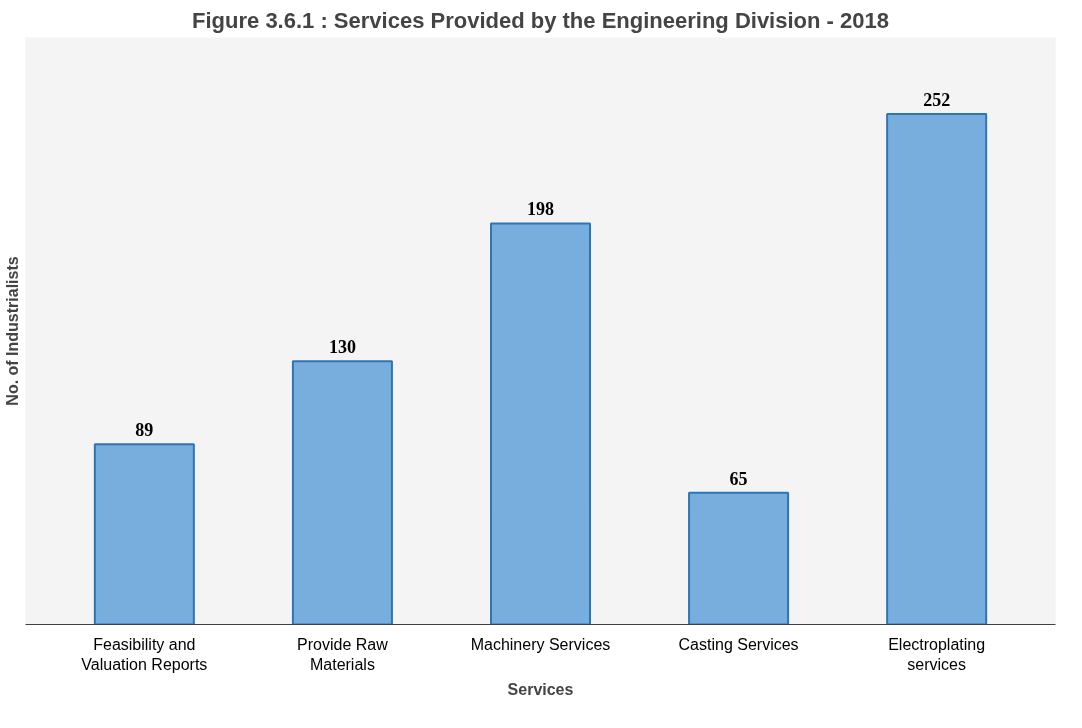  I want to click on x-axis-title: Services, so click(540, 689).